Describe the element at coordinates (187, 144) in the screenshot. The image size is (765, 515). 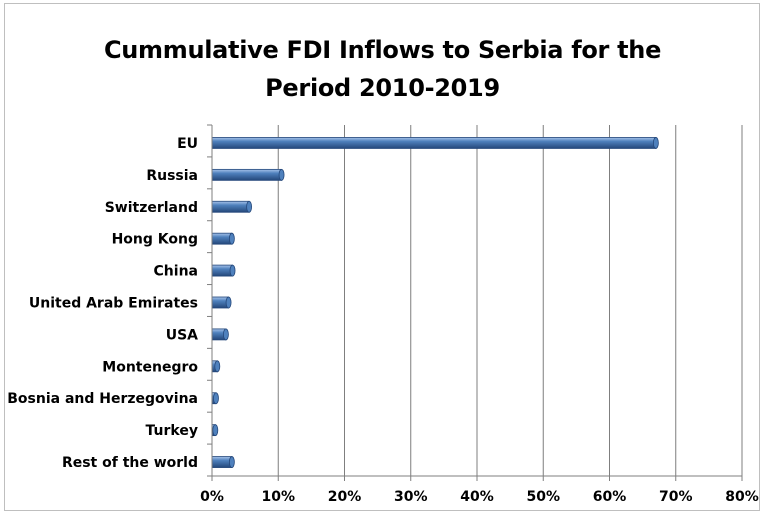
I see `category-label: EU` at that location.